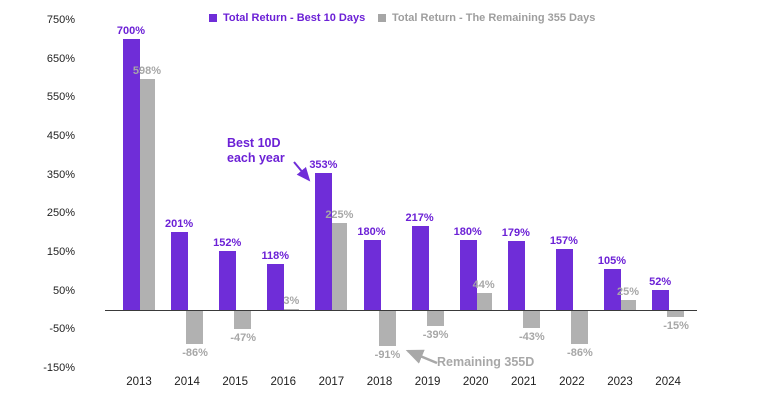 The height and width of the screenshot is (403, 768). Describe the element at coordinates (60, 135) in the screenshot. I see `y-tick-label: 450%` at that location.